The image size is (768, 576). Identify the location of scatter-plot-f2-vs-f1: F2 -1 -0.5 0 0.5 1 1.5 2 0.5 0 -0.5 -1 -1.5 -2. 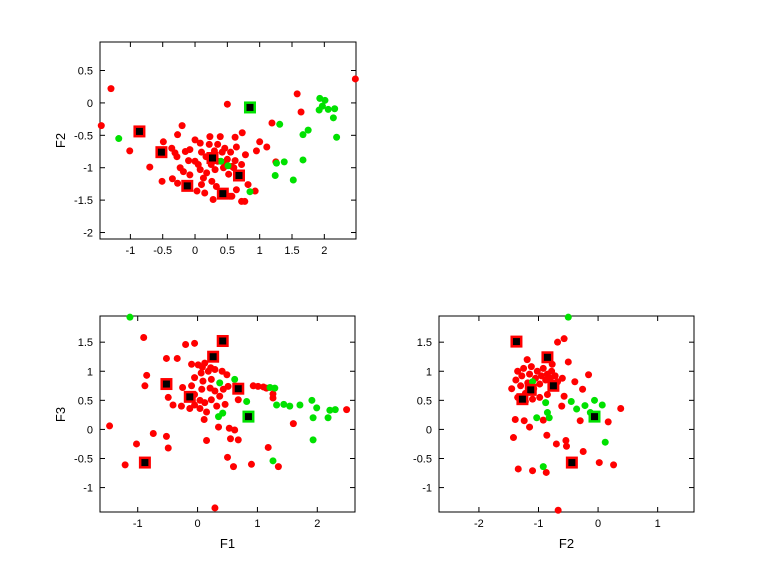
(206, 149).